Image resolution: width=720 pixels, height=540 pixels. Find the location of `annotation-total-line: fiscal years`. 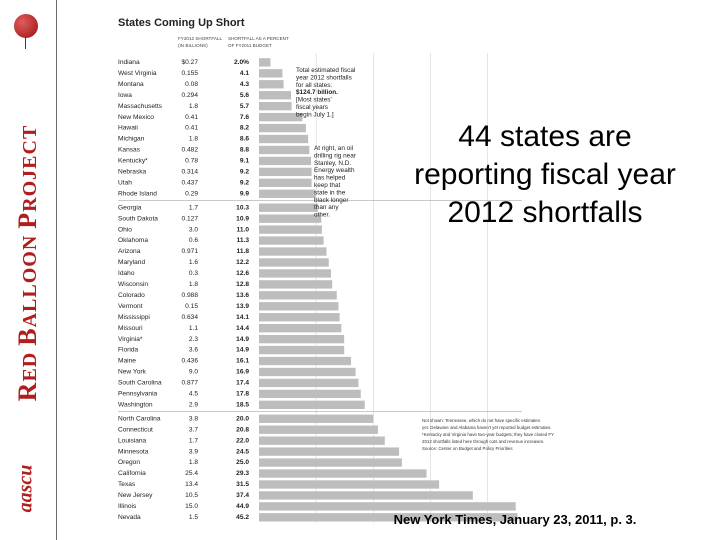

annotation-total-line: fiscal years is located at coordinates (312, 107).